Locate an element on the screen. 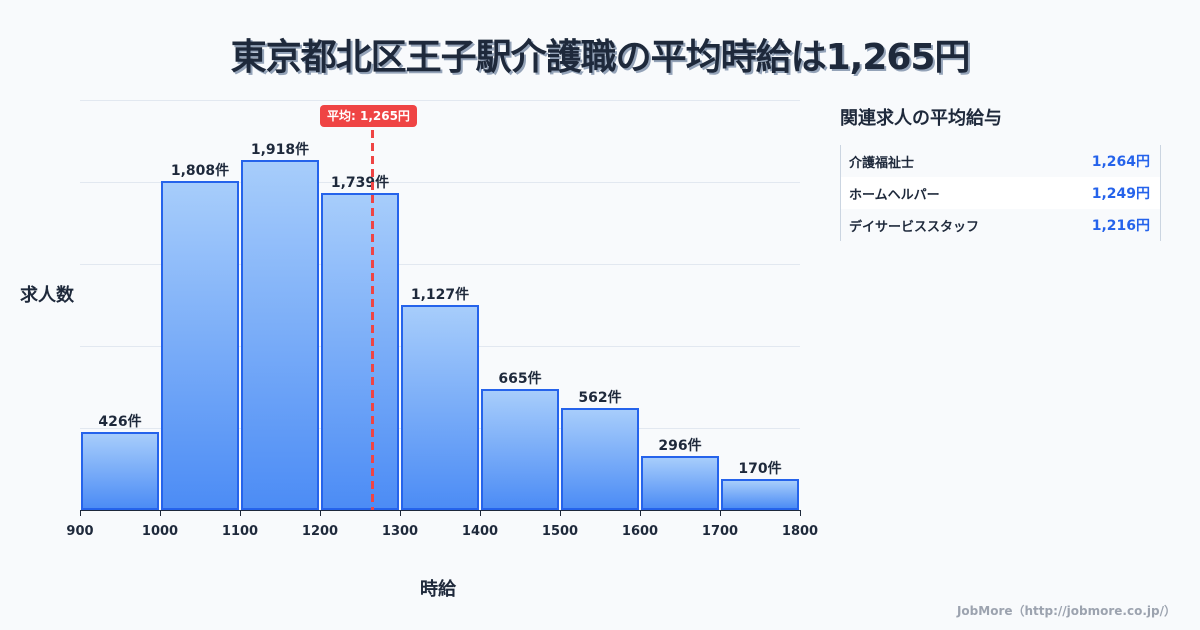 The width and height of the screenshot is (1200, 630). average-badge: 平均: 1,265円 is located at coordinates (368, 116).